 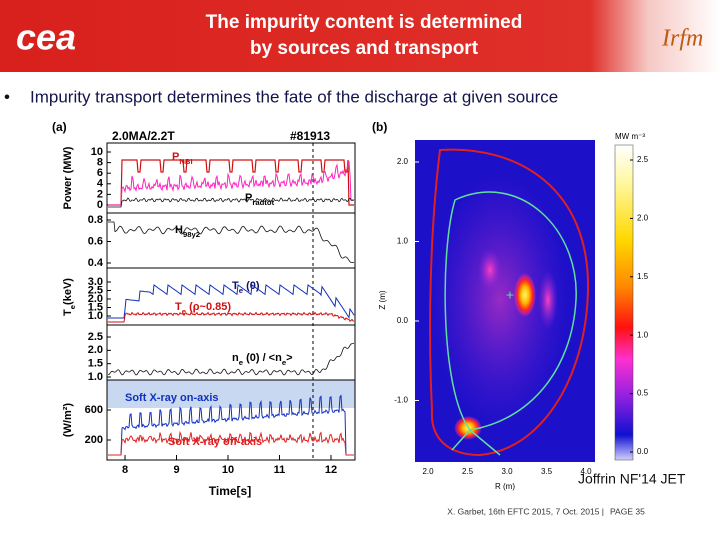 I want to click on annotation: H98y2, so click(x=187, y=231).